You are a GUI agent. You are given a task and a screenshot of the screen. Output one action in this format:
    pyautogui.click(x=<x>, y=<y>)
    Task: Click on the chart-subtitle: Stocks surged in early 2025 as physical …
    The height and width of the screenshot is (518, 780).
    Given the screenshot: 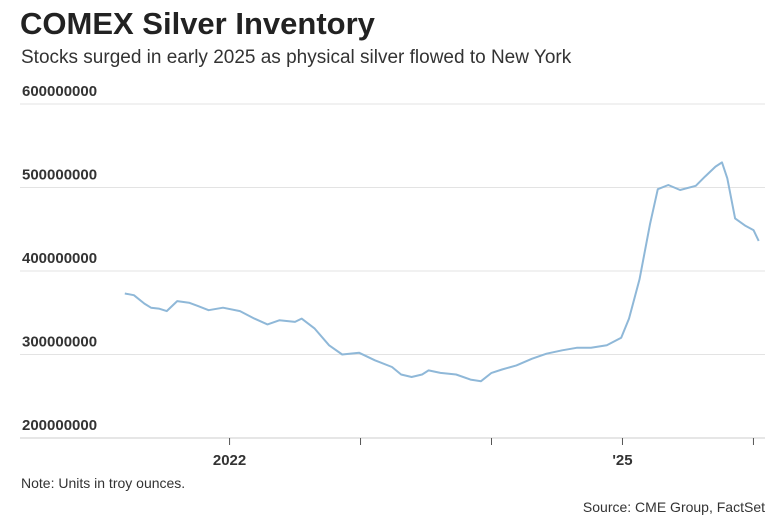 What is the action you would take?
    pyautogui.click(x=296, y=57)
    